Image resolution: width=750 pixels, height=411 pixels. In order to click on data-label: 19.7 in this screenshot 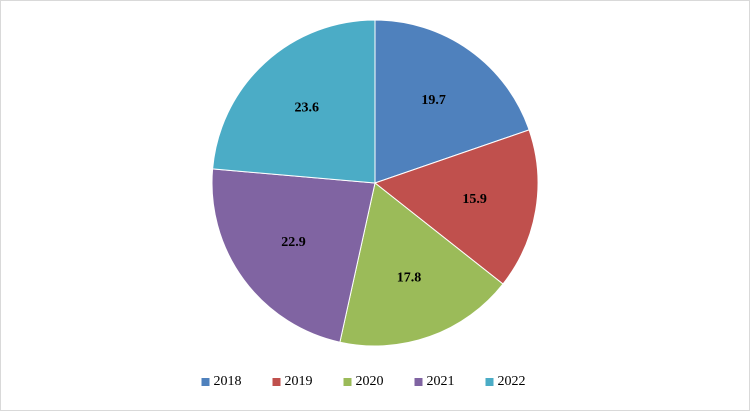, I will do `click(433, 100)`.